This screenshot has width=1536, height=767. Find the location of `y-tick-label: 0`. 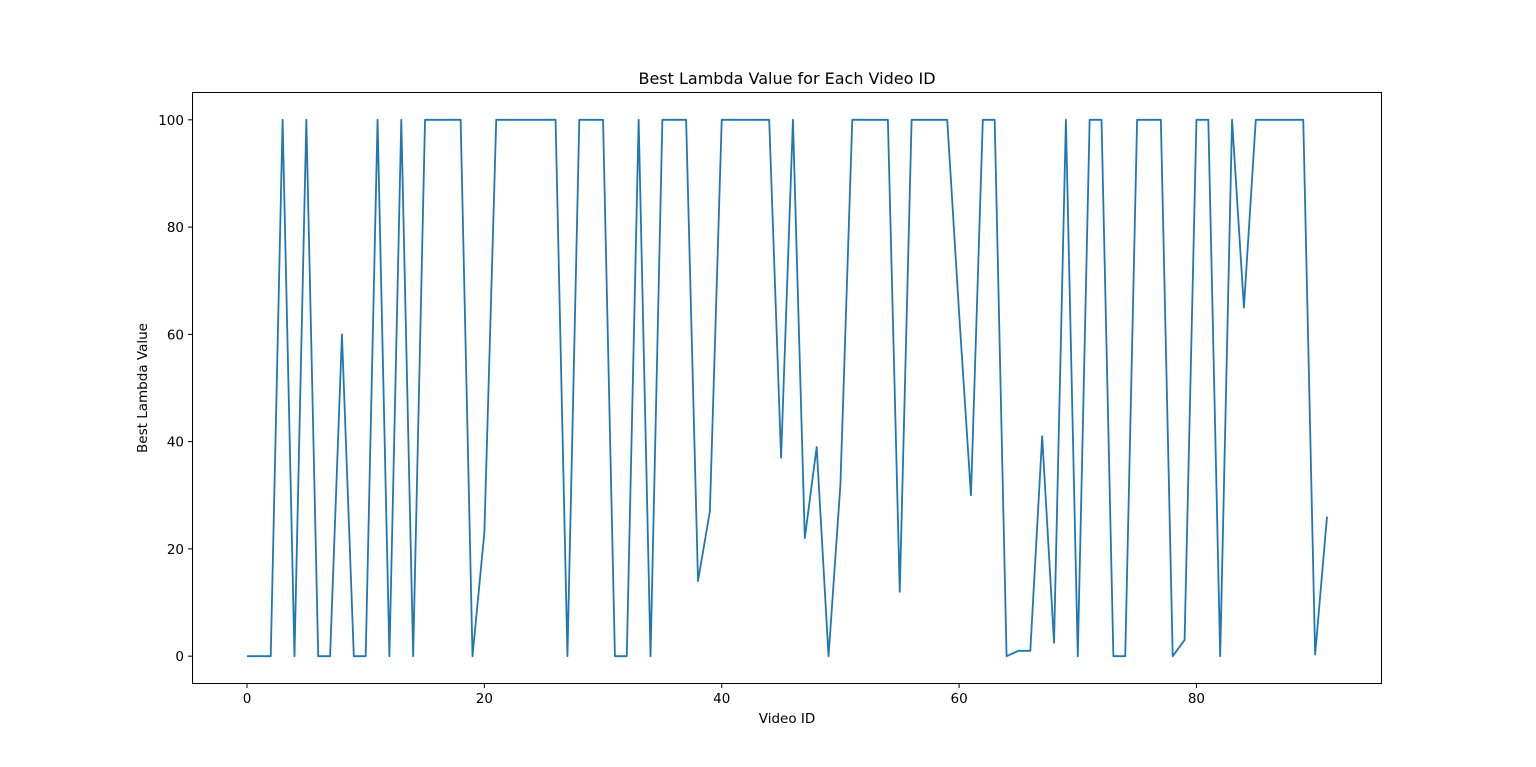

y-tick-label: 0 is located at coordinates (179, 657).